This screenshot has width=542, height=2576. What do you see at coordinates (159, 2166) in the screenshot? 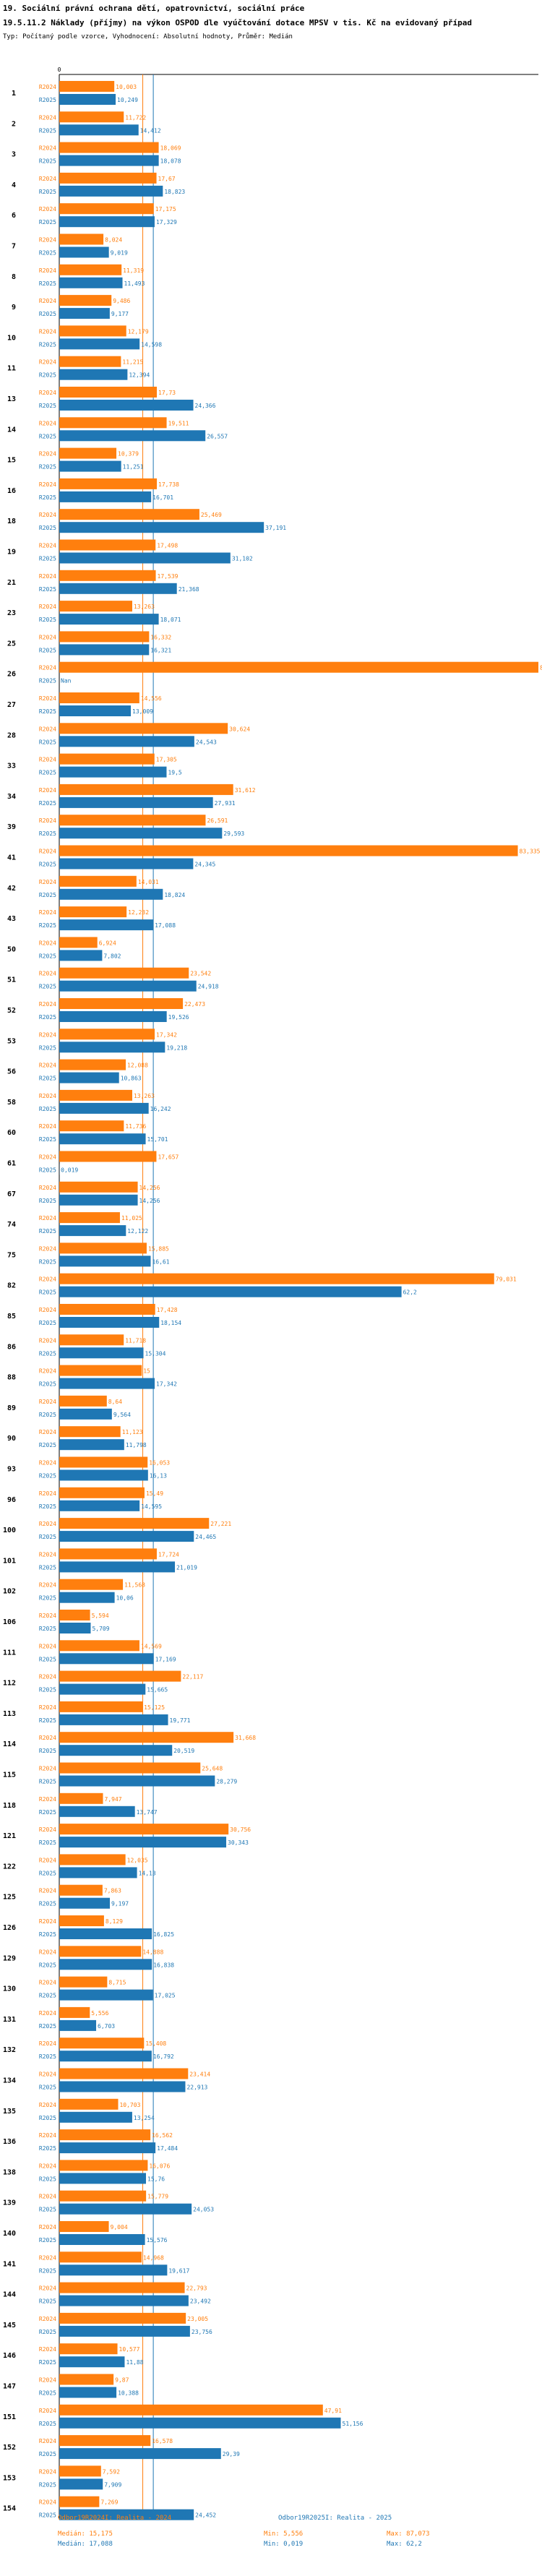
I see `value-label-r2024: 16,076` at bounding box center [159, 2166].